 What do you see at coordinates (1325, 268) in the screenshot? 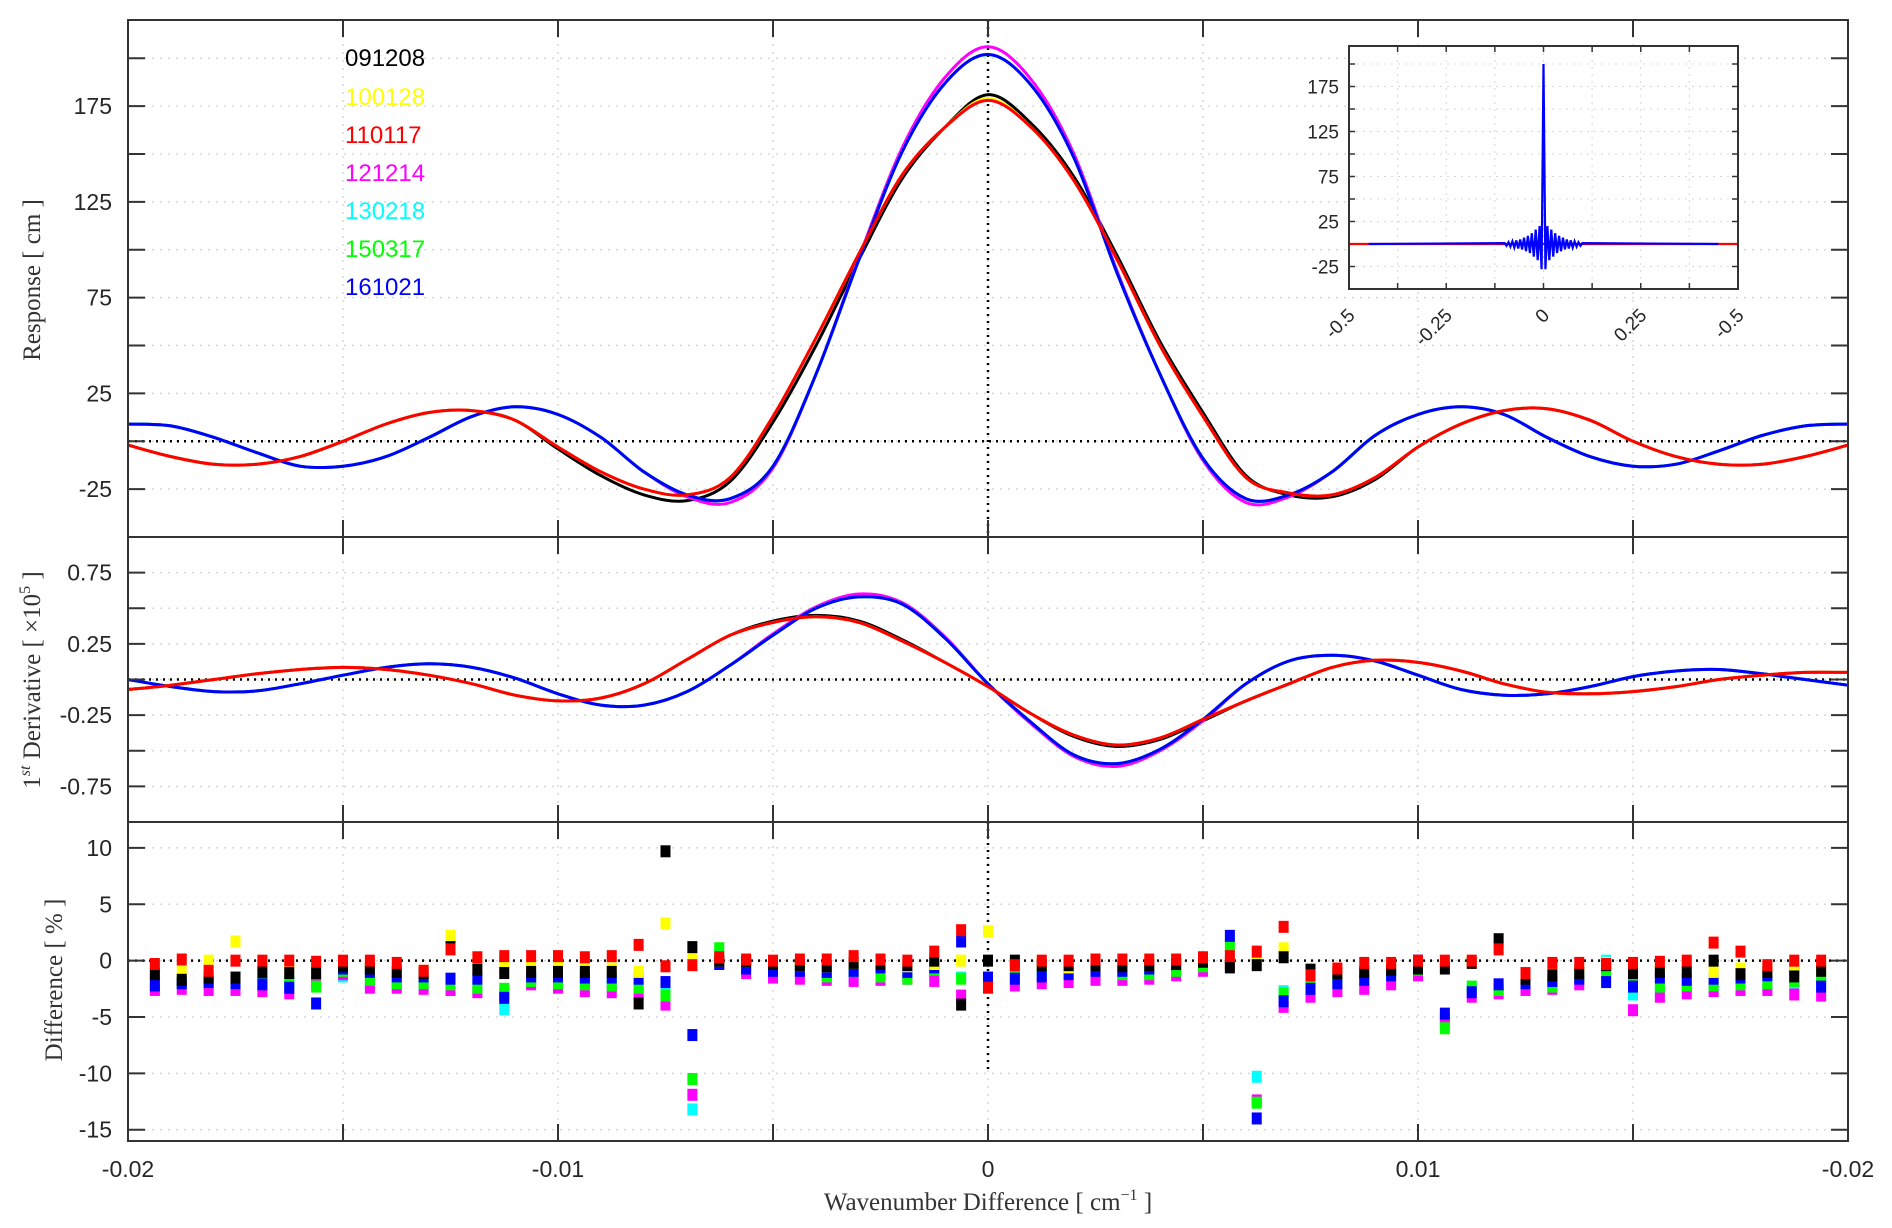
I see `inset-y-tick-label: -25` at bounding box center [1325, 268].